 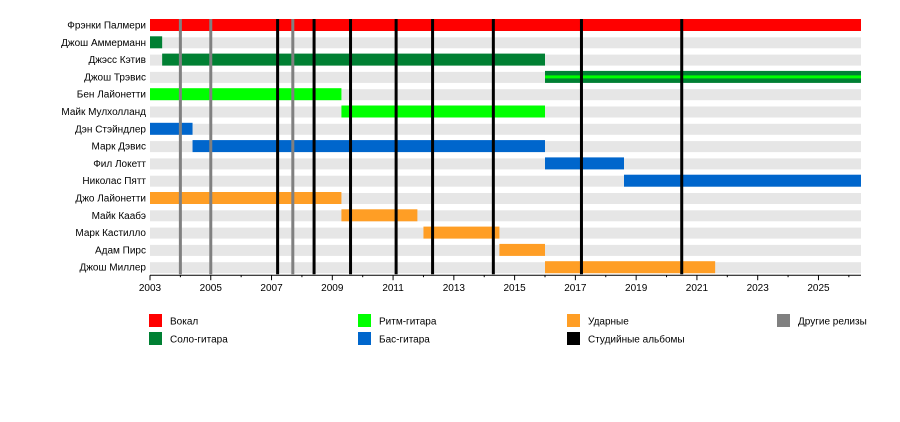 I want to click on member-label: Бен Лайонетти, so click(x=111, y=95).